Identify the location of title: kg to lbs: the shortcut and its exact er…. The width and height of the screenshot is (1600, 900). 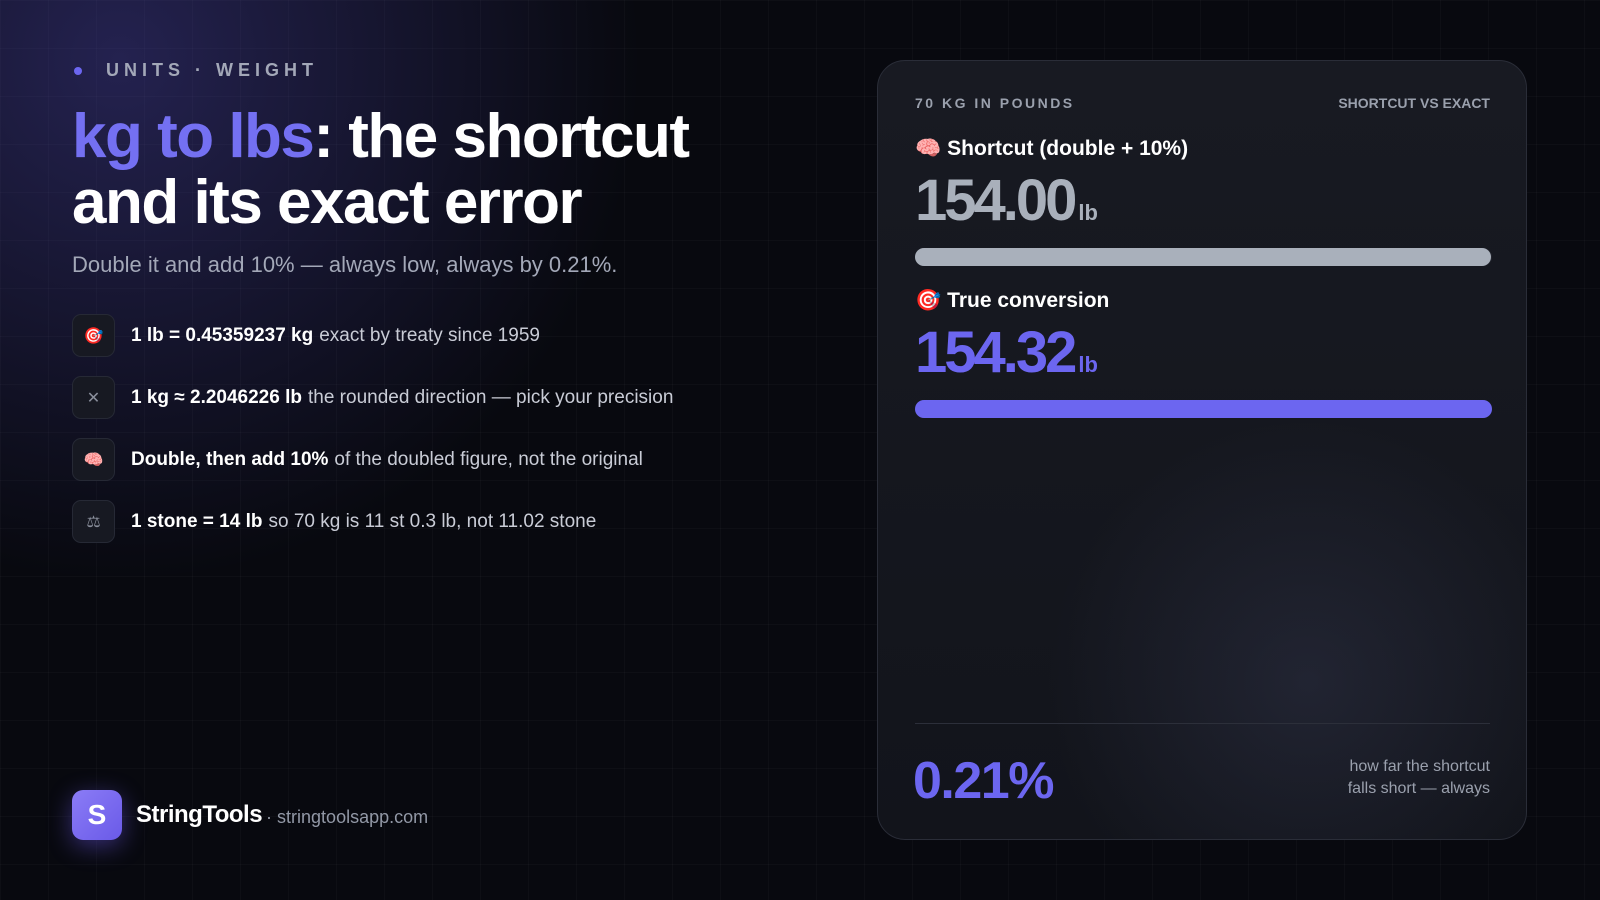
(432, 170).